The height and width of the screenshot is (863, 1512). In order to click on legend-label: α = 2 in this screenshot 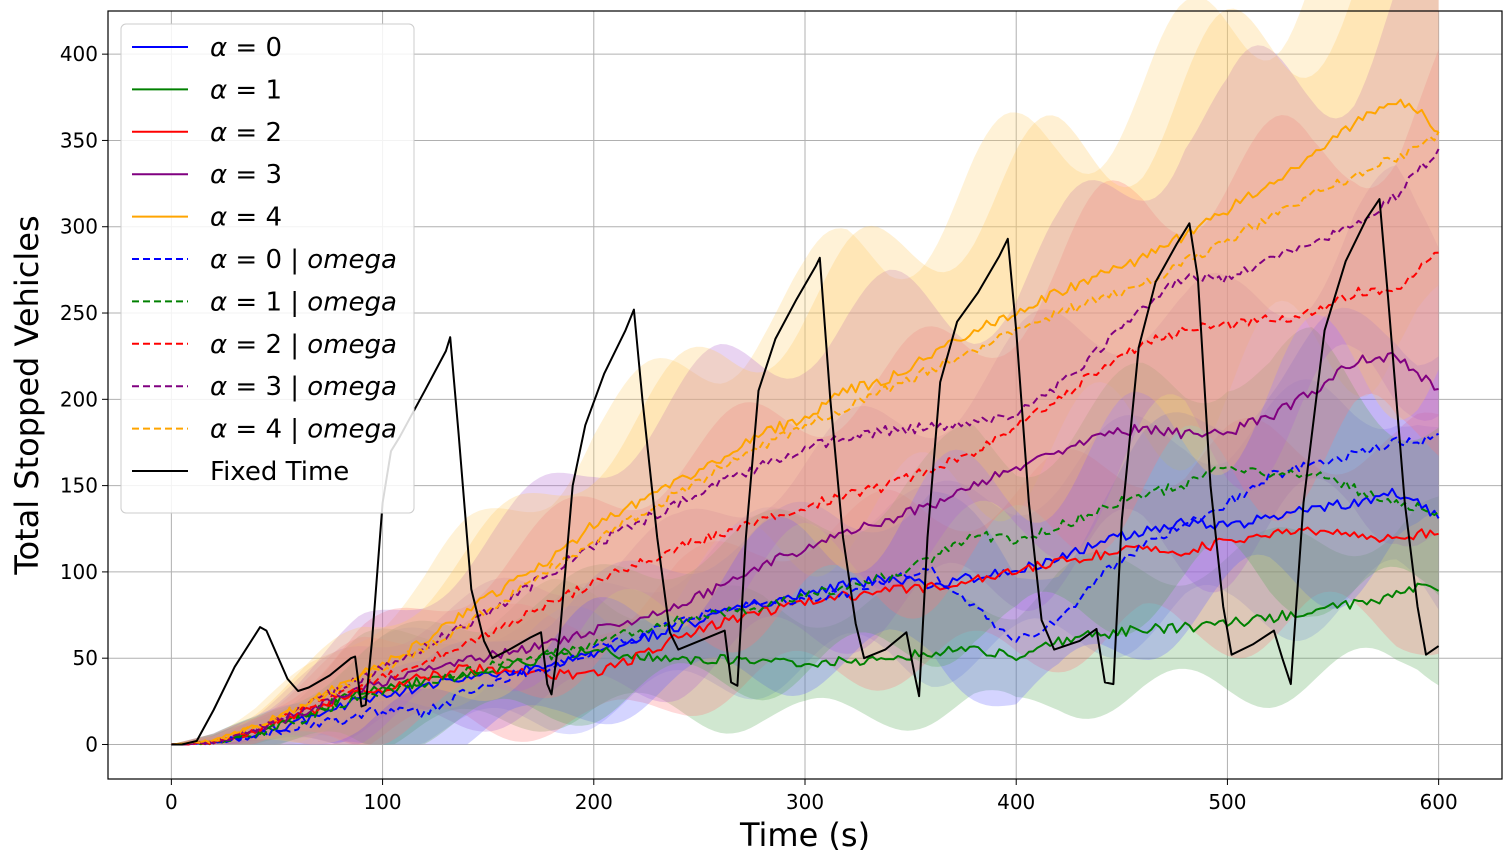, I will do `click(246, 133)`.